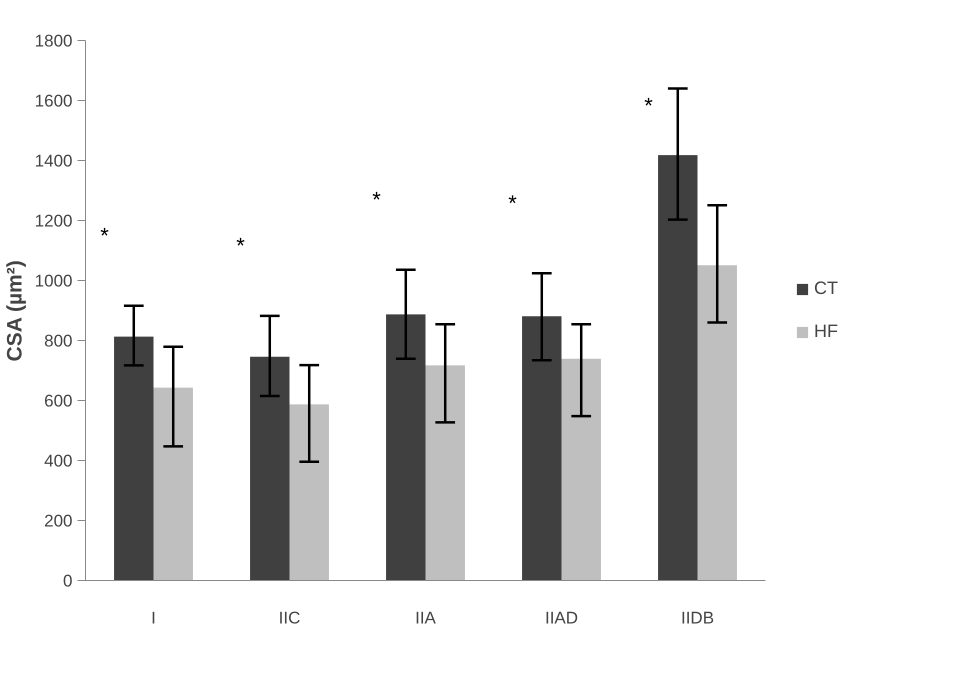  What do you see at coordinates (58, 341) in the screenshot?
I see `y-tick-label: 800` at bounding box center [58, 341].